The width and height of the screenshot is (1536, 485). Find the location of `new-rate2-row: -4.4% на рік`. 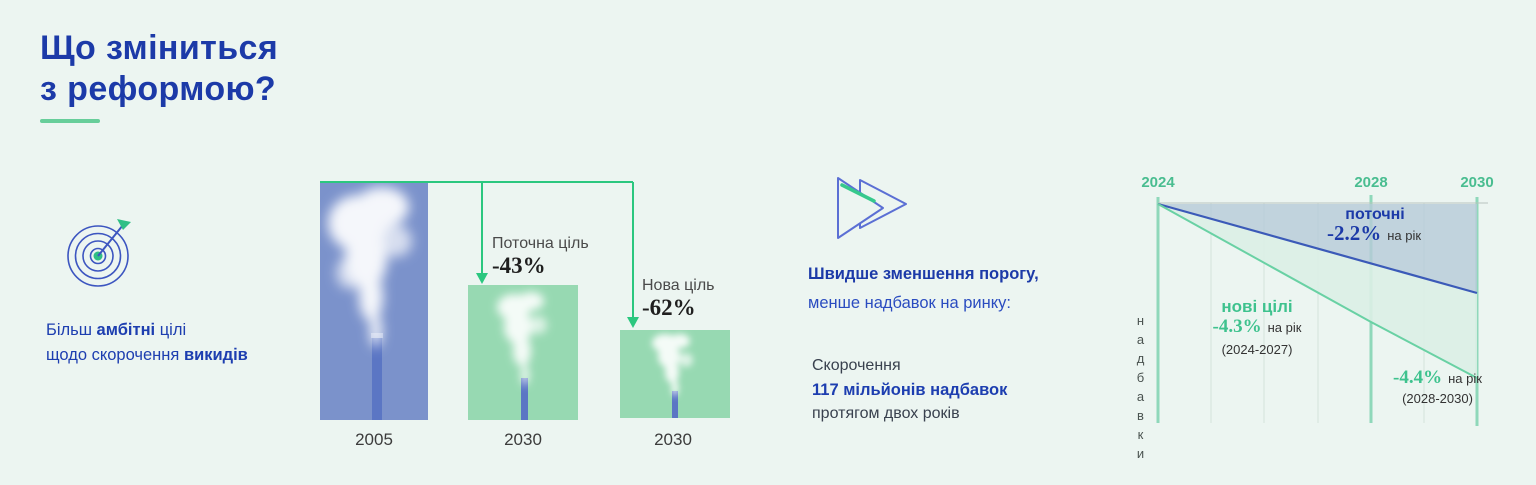

new-rate2-row: -4.4% на рік is located at coordinates (1437, 378).